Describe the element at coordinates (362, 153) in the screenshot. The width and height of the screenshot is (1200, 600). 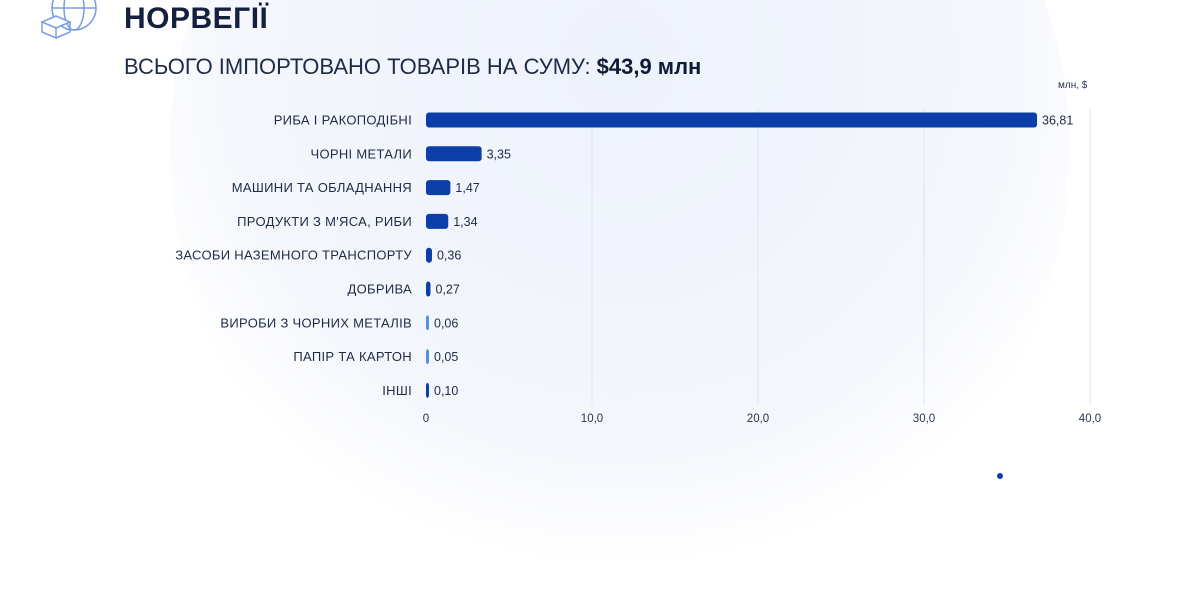
I see `category-label: ЧОРНІ МЕТАЛИ` at that location.